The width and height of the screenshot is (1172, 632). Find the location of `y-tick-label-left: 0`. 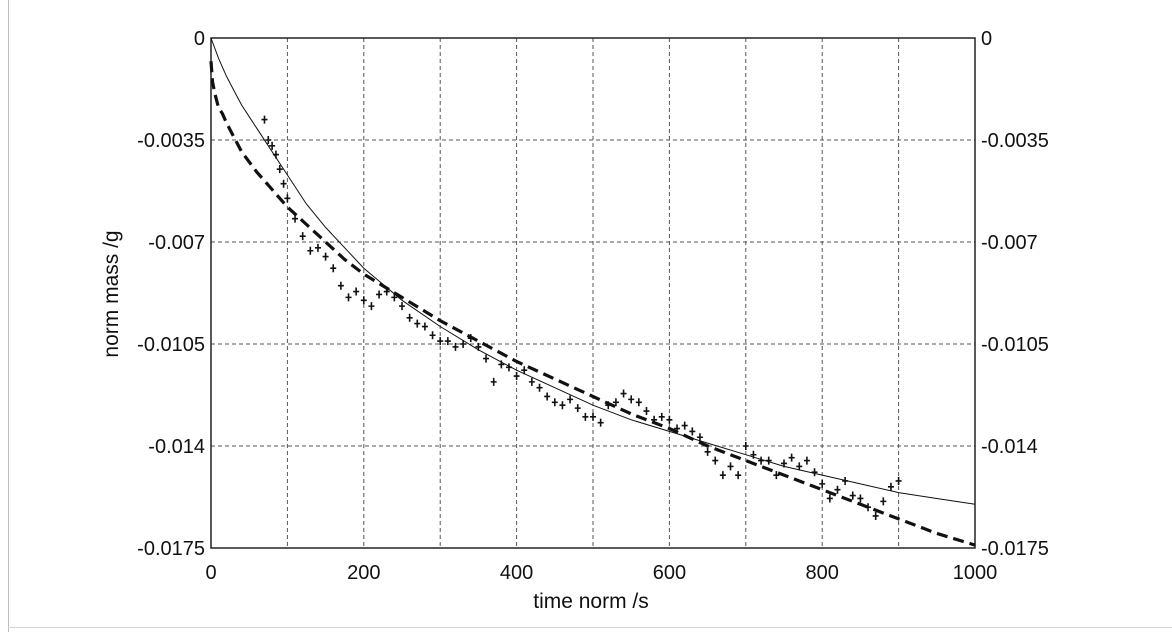

y-tick-label-left: 0 is located at coordinates (199, 39).